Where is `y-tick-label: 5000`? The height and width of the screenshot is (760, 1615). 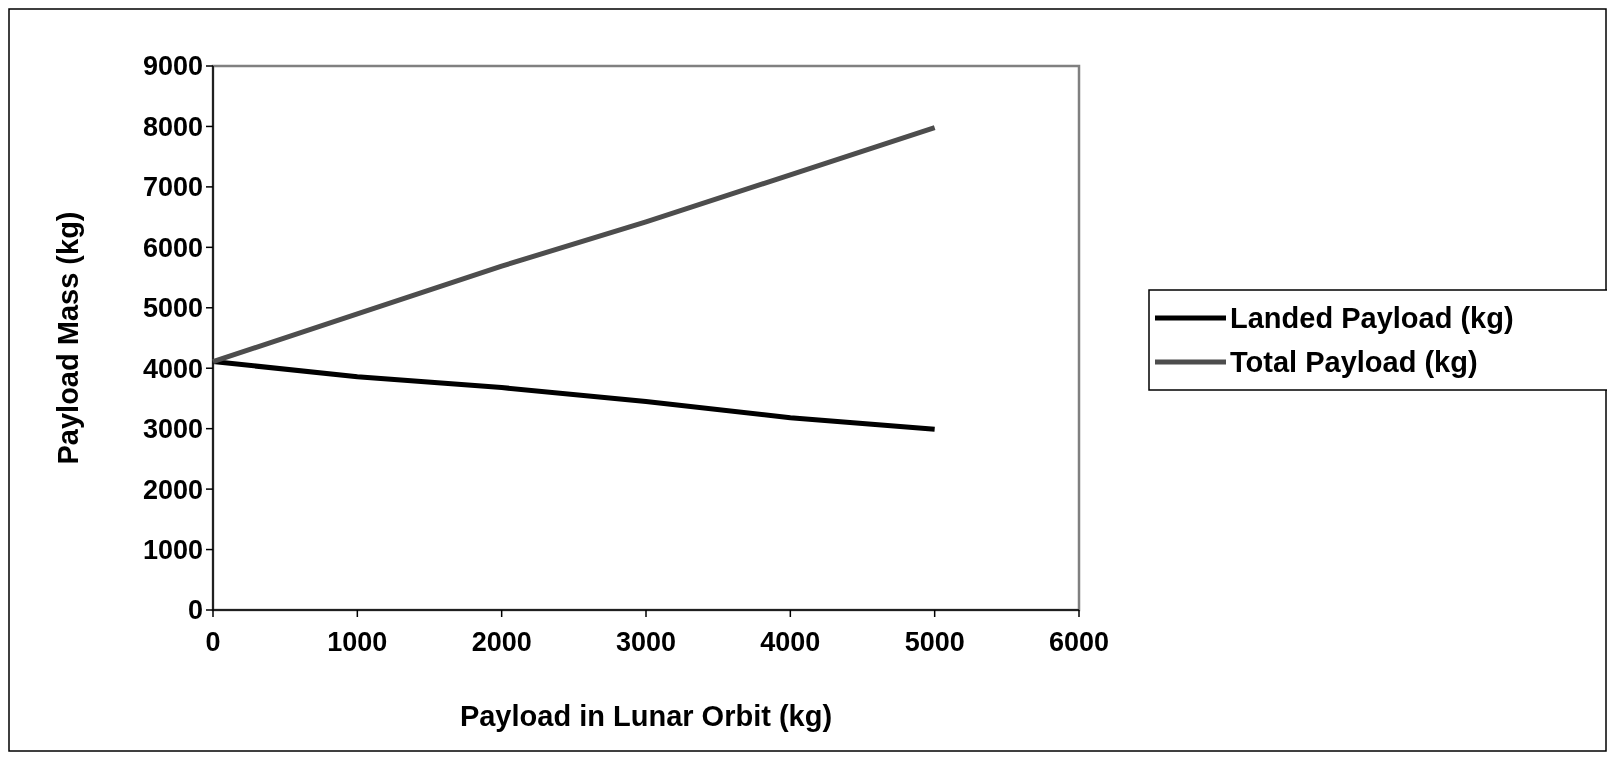 y-tick-label: 5000 is located at coordinates (172, 308).